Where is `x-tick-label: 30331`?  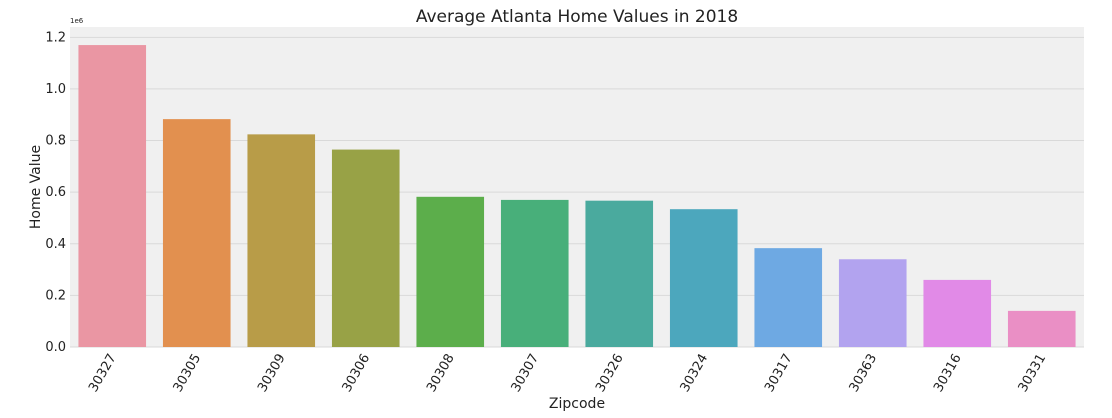
x-tick-label: 30331 is located at coordinates (1033, 373).